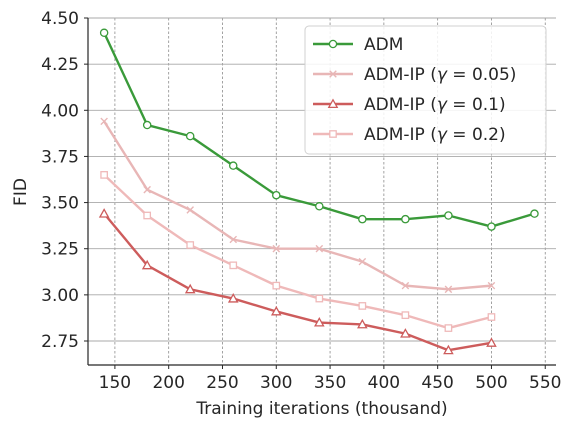 The image size is (585, 426). What do you see at coordinates (435, 135) in the screenshot?
I see `legend-label: ADM-IP (γ = 0.2)` at bounding box center [435, 135].